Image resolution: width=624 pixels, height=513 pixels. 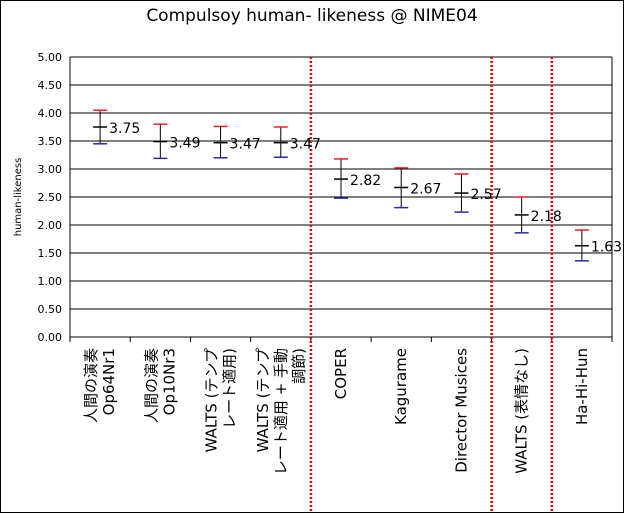 I want to click on data-label: 1.63, so click(x=606, y=248).